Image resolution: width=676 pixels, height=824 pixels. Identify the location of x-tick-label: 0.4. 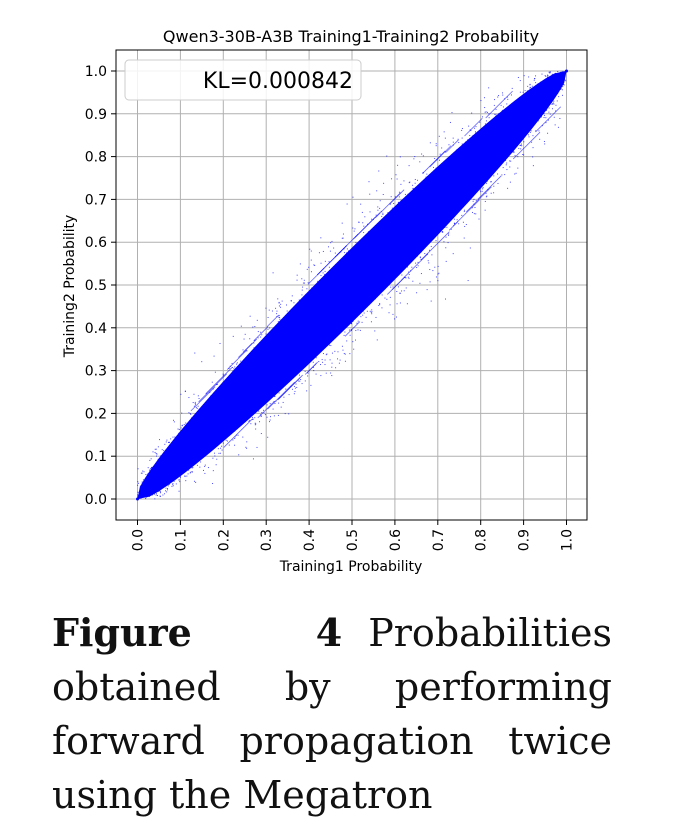
(310, 540).